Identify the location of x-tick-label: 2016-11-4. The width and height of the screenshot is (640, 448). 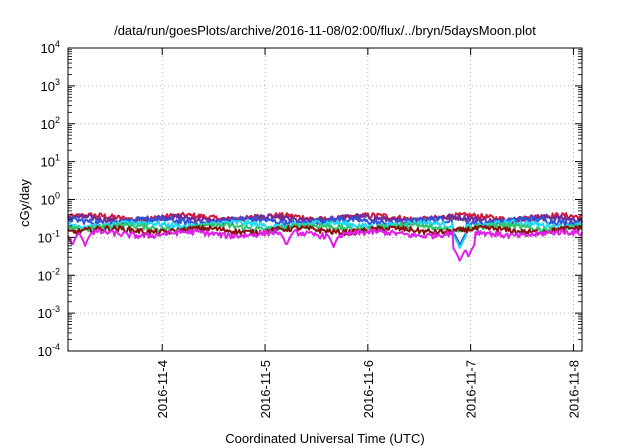
(162, 389).